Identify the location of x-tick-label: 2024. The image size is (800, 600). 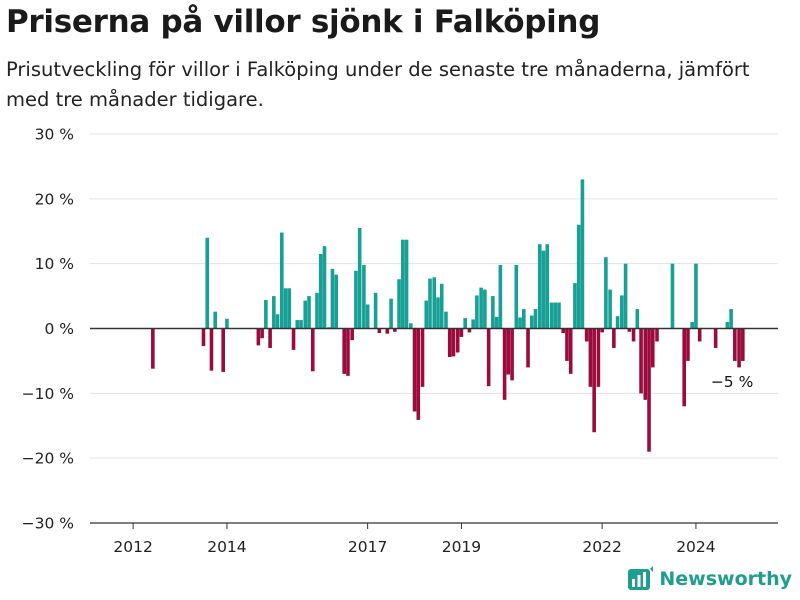
(695, 547).